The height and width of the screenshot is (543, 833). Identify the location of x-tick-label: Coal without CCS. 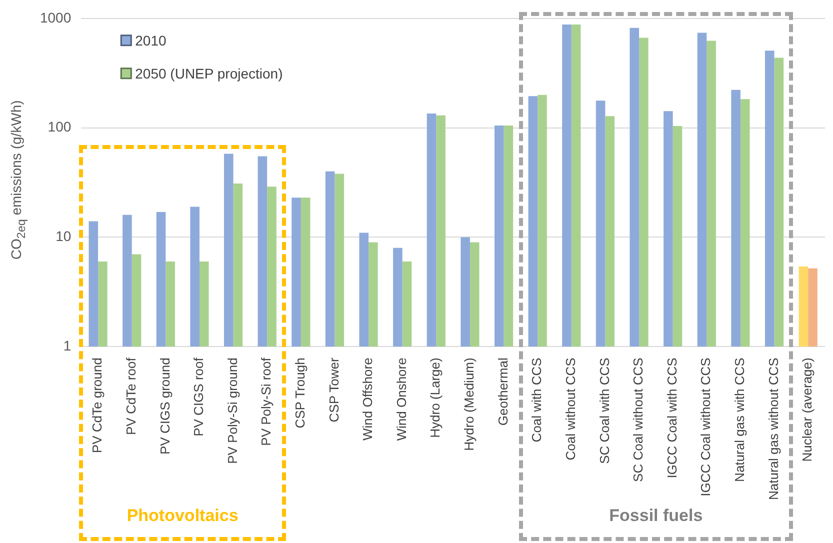
(570, 408).